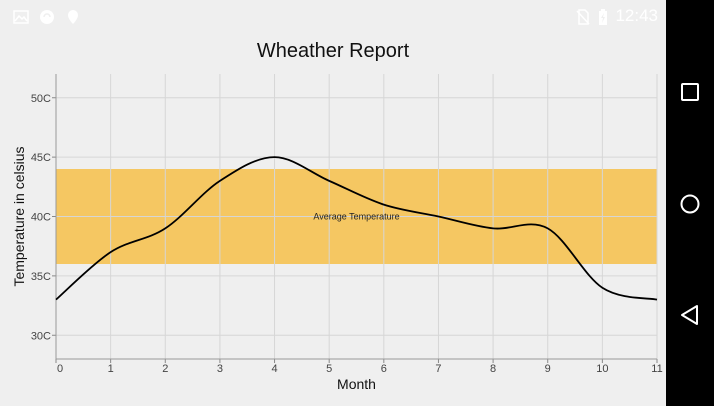 This screenshot has width=714, height=406. I want to click on x-tick-label: 10, so click(602, 369).